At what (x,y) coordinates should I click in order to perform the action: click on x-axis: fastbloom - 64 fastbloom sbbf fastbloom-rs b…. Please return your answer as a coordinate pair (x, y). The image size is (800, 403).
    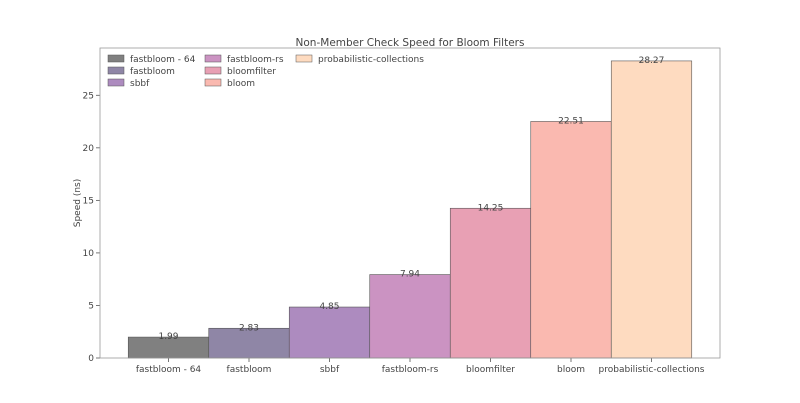
    Looking at the image, I should click on (420, 366).